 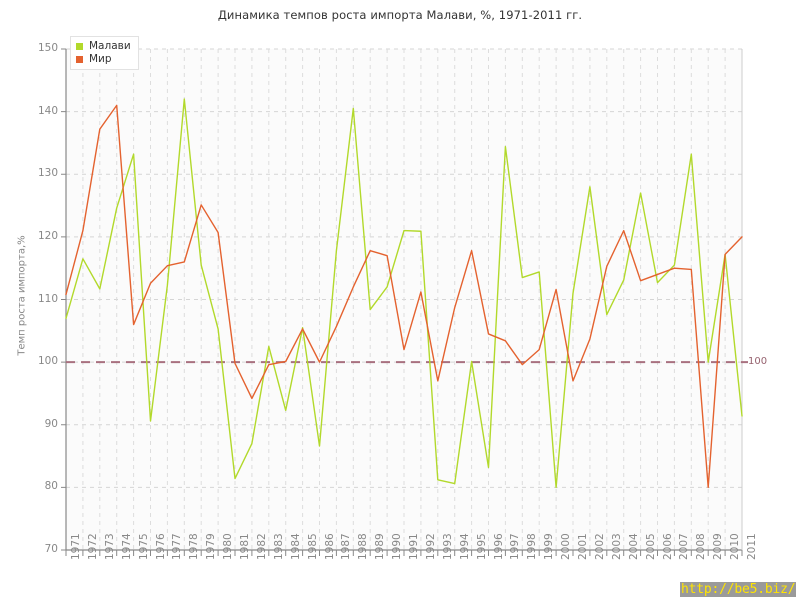 I want to click on x-tick-label: 2010, so click(x=735, y=546).